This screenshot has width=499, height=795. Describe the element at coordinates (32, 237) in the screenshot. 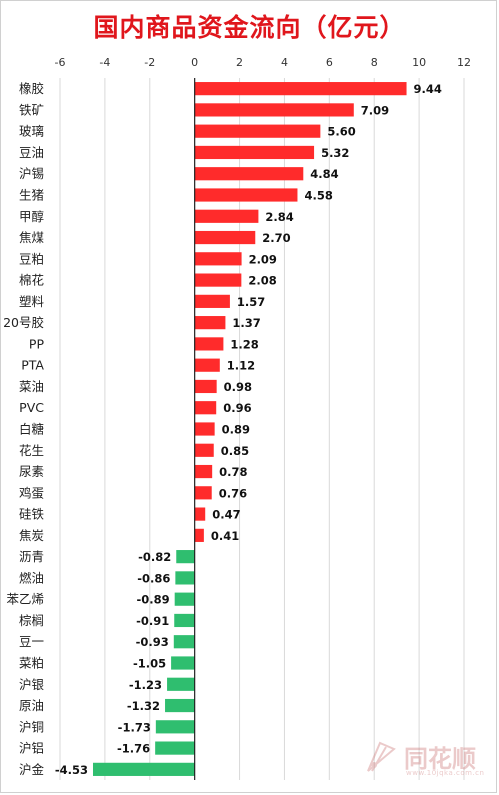

I see `category-label: 焦煤` at that location.